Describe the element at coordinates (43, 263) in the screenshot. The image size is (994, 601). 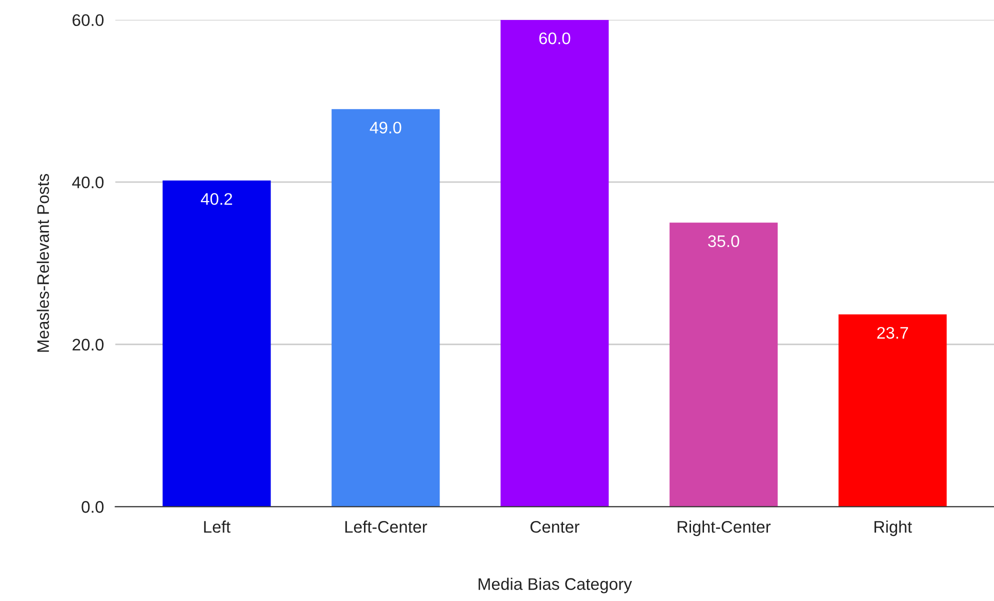
I see `y-axis-title: Measles-Relevant Posts` at that location.